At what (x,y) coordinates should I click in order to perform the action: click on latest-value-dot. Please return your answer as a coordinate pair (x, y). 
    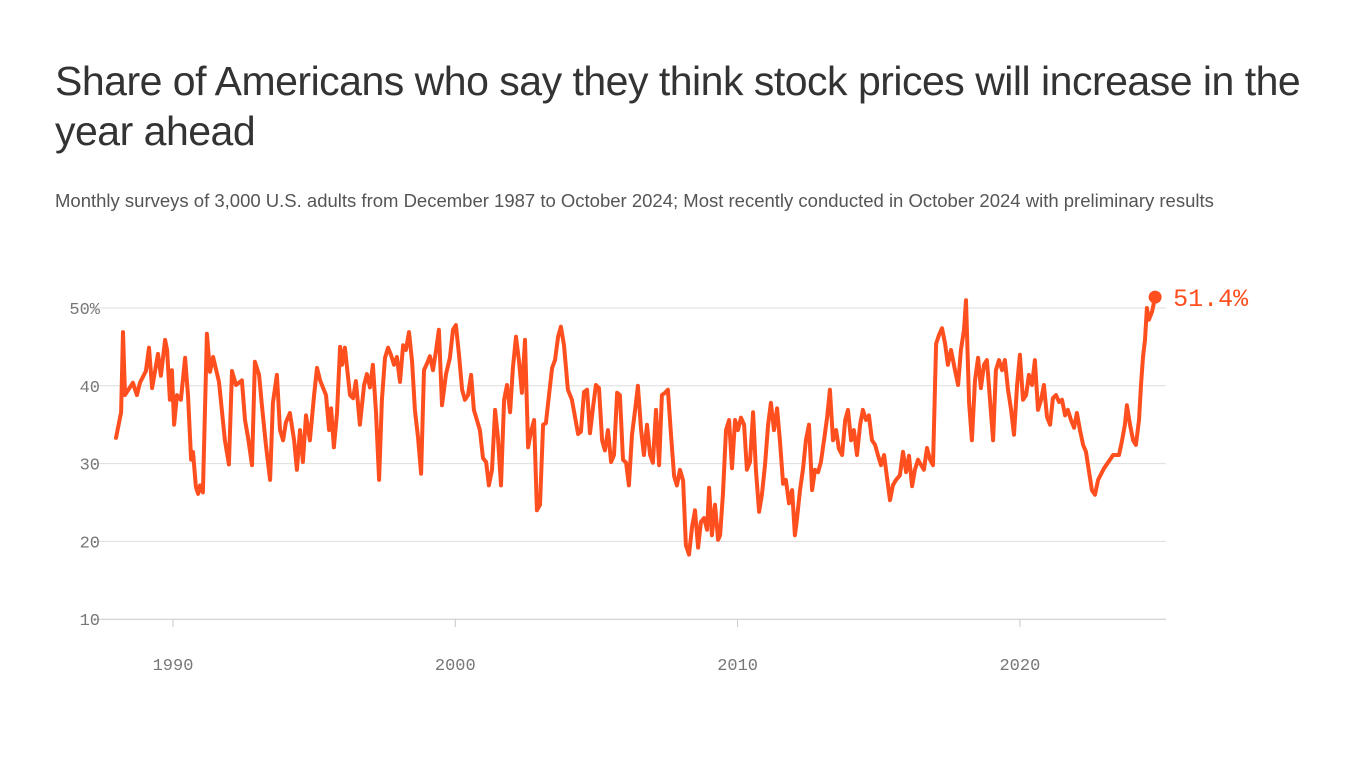
    Looking at the image, I should click on (1155, 297).